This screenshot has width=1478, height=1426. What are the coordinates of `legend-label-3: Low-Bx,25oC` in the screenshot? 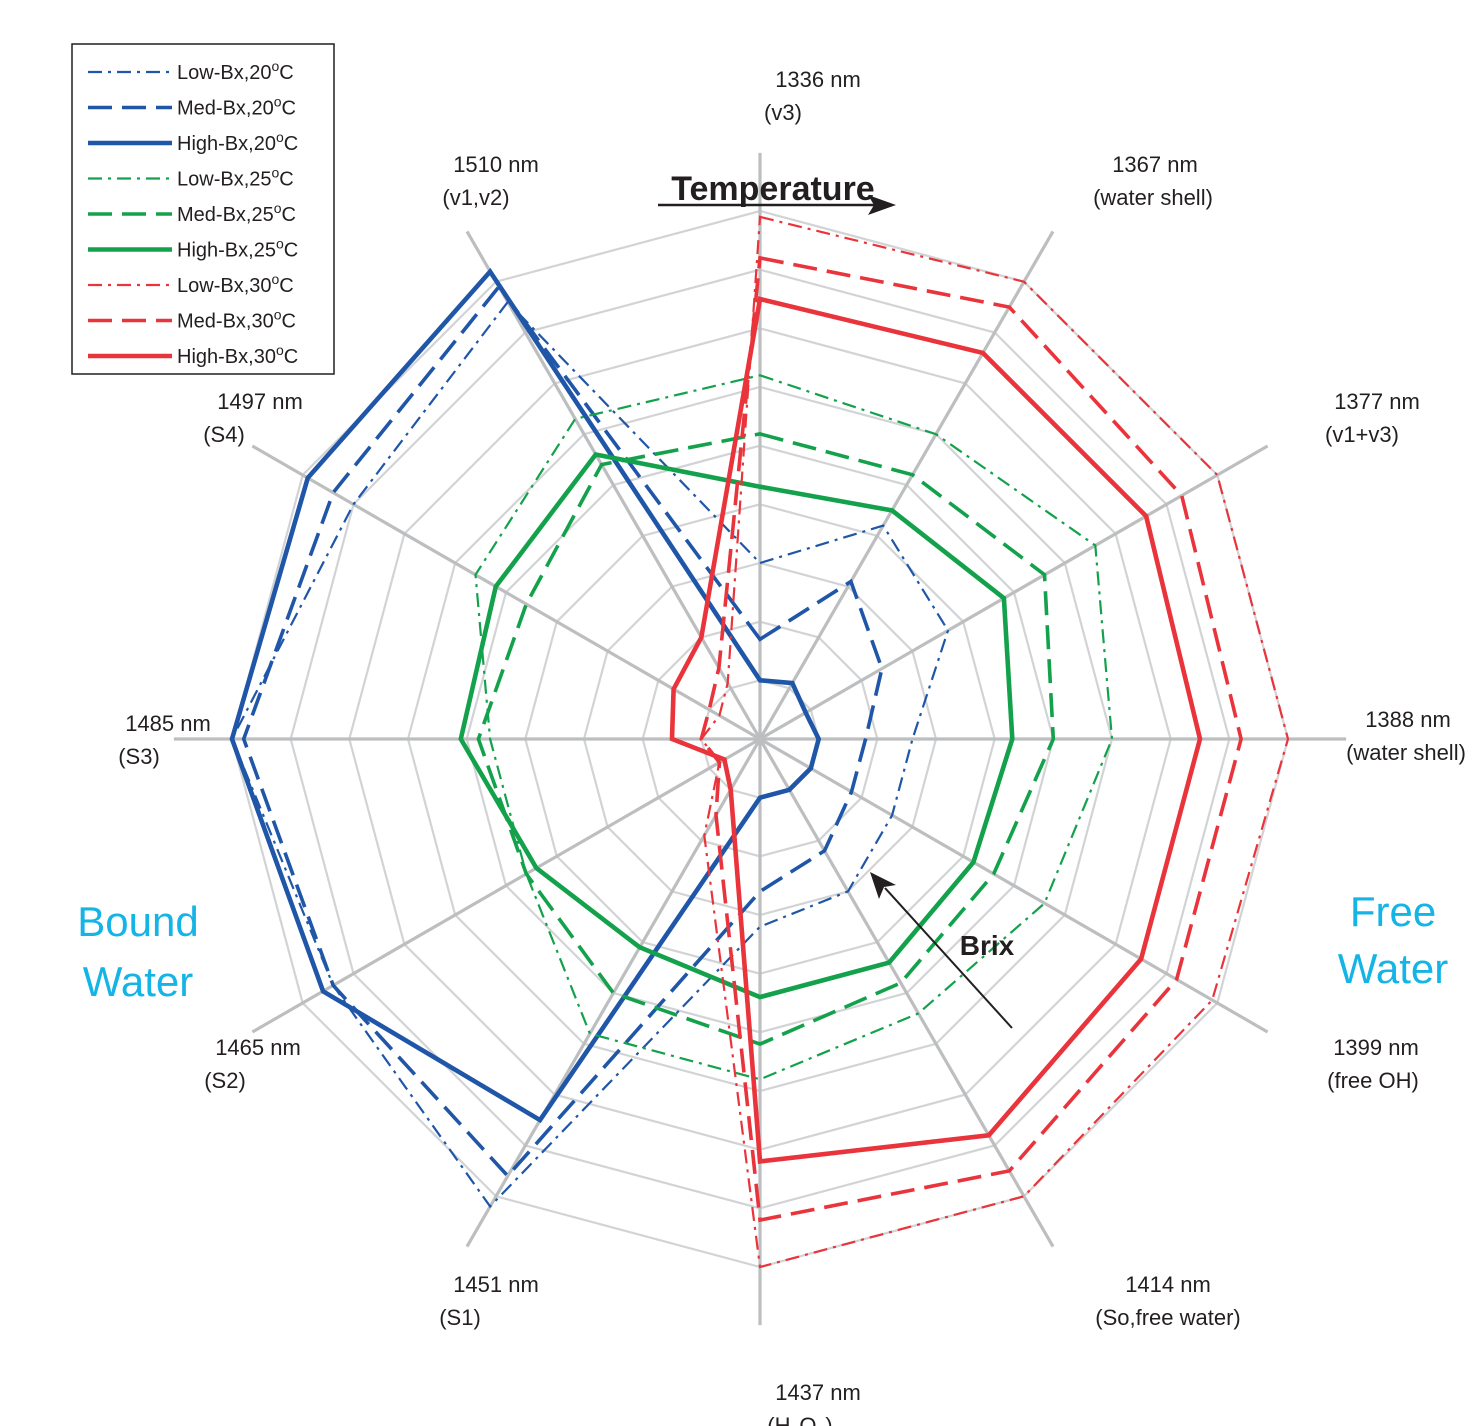 It's located at (235, 178).